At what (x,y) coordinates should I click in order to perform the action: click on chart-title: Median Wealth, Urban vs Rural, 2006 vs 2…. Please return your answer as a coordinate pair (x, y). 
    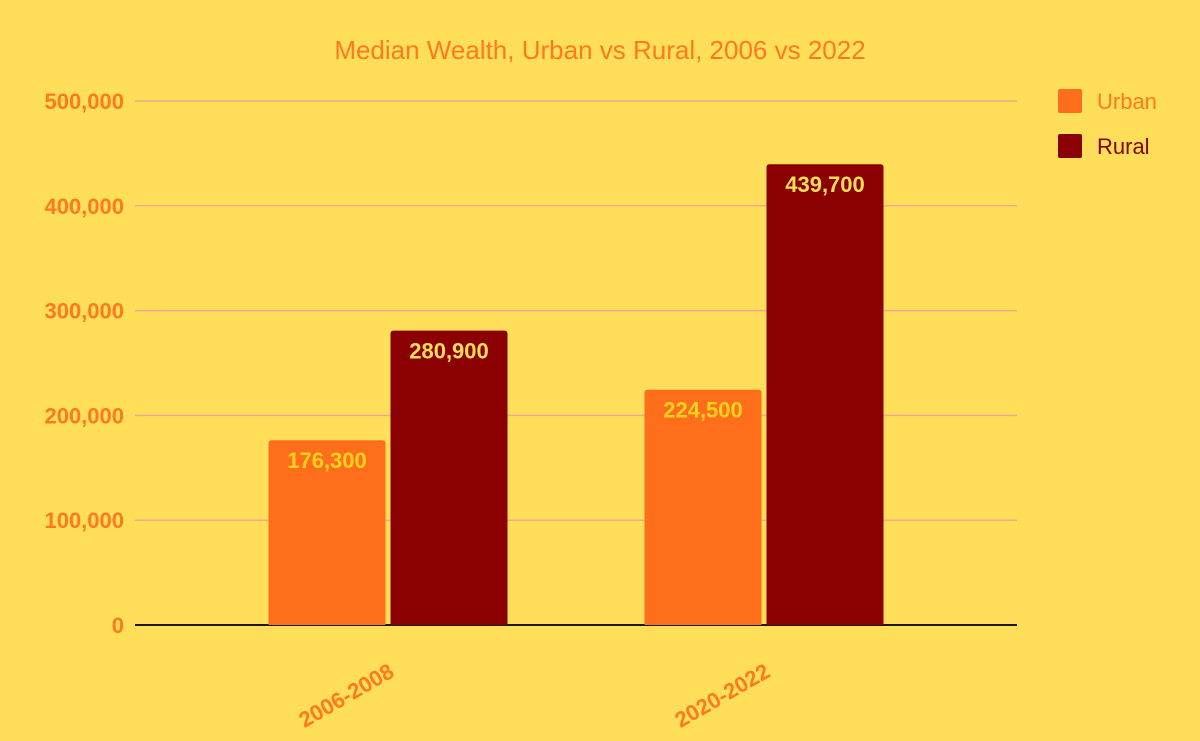
    Looking at the image, I should click on (599, 50).